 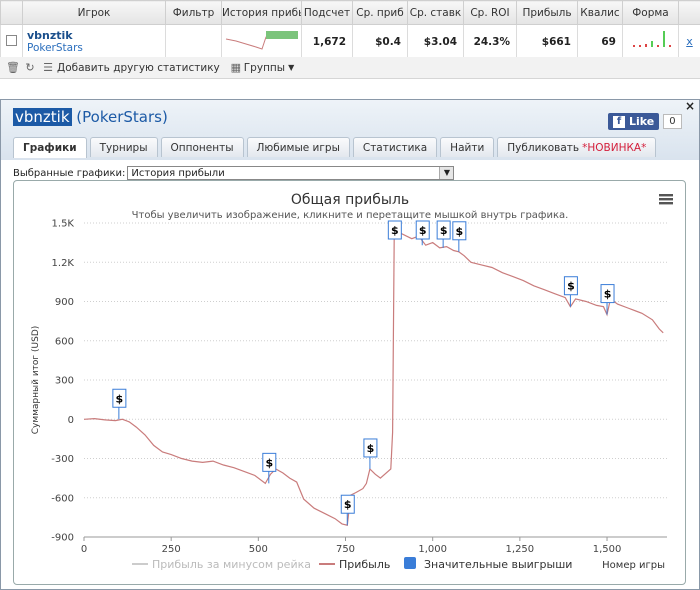 I want to click on header-avg-stake: Ср. ставк, so click(x=435, y=12).